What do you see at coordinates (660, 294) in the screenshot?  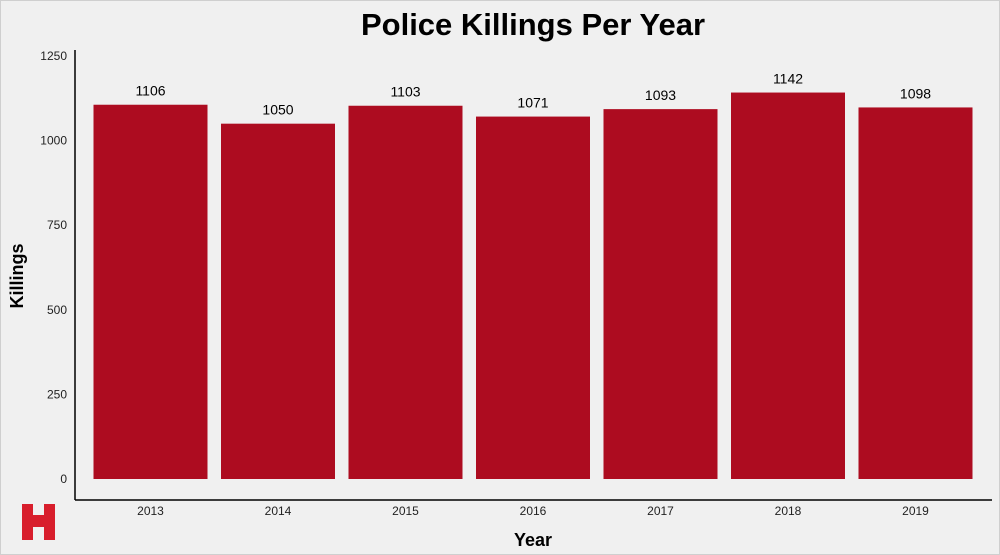 I see `bar-2017` at bounding box center [660, 294].